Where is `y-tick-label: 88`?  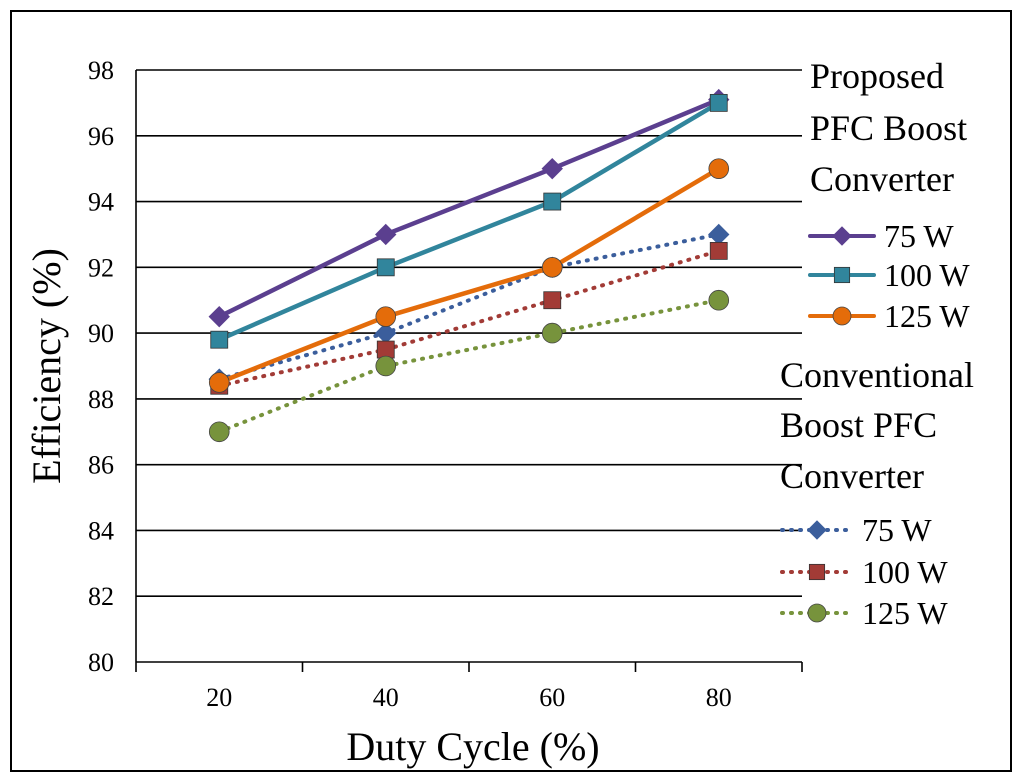
y-tick-label: 88 is located at coordinates (101, 399).